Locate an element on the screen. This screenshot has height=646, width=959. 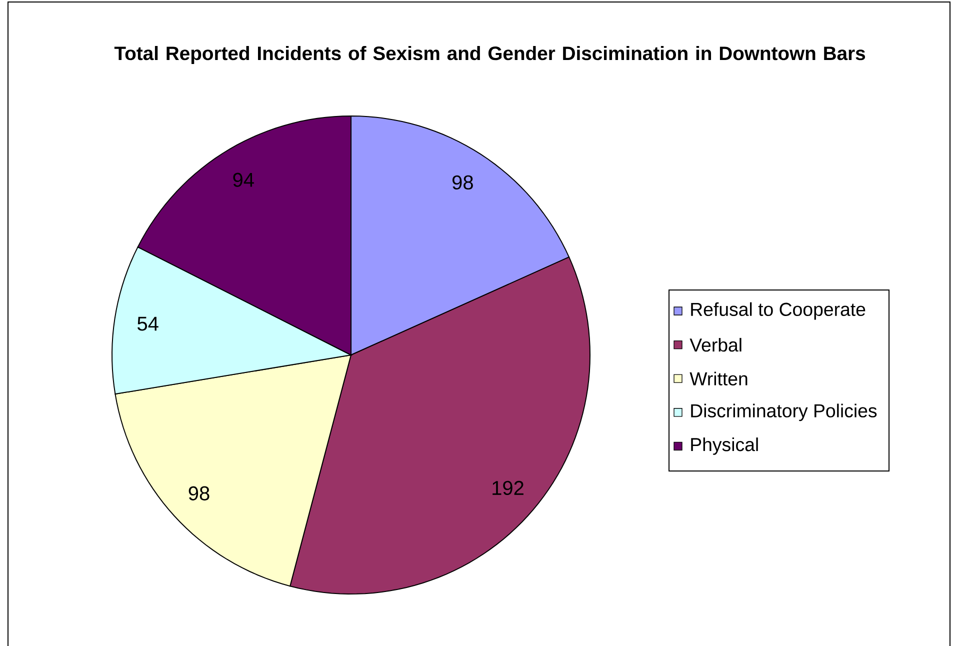
legend-label: Verbal is located at coordinates (716, 345).